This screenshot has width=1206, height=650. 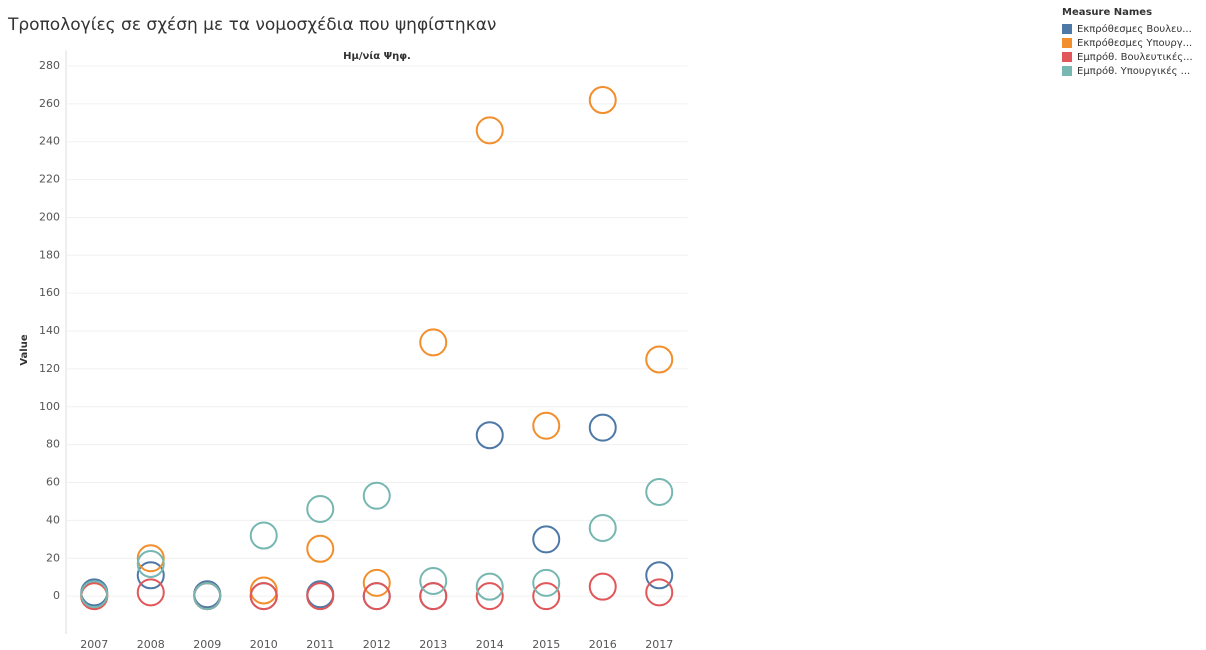 What do you see at coordinates (49, 103) in the screenshot?
I see `y-tick-label: 260` at bounding box center [49, 103].